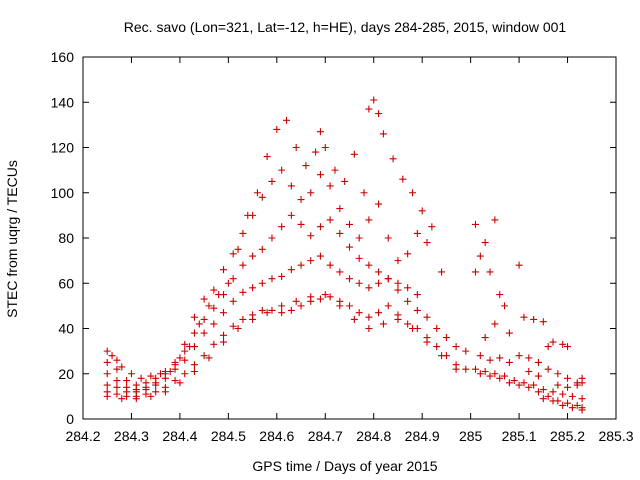 This screenshot has height=480, width=640. Describe the element at coordinates (519, 436) in the screenshot. I see `x-tick-label: 285.1` at that location.